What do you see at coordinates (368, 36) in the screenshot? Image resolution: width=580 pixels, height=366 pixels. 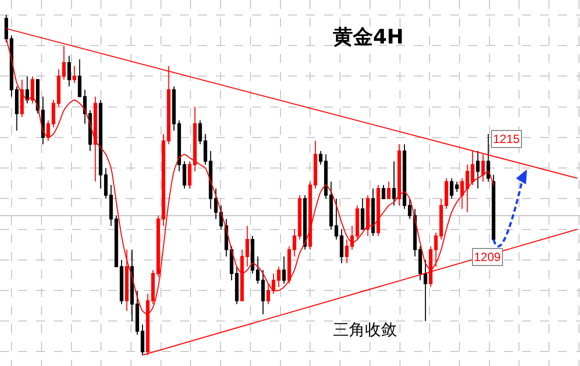 I see `text: 黄金4H` at bounding box center [368, 36].